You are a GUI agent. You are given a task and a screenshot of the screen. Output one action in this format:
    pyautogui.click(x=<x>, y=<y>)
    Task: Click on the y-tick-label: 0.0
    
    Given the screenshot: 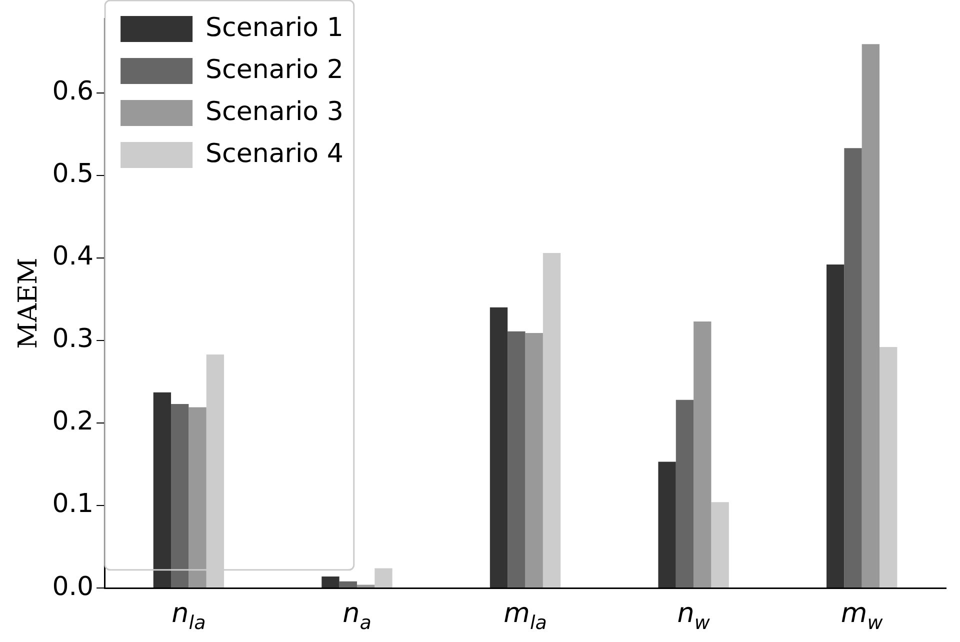 What is the action you would take?
    pyautogui.click(x=73, y=587)
    